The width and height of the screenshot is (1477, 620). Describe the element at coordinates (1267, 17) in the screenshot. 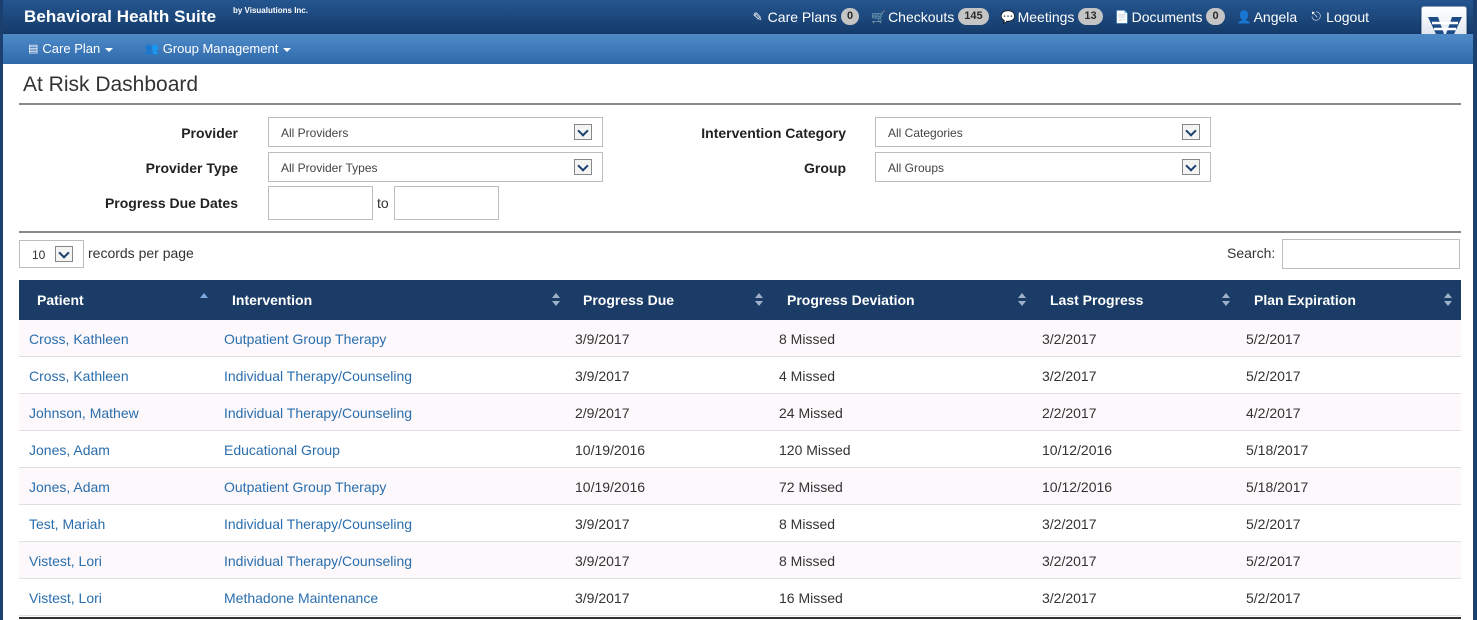

I see `nav-user: 👤 Angela` at that location.